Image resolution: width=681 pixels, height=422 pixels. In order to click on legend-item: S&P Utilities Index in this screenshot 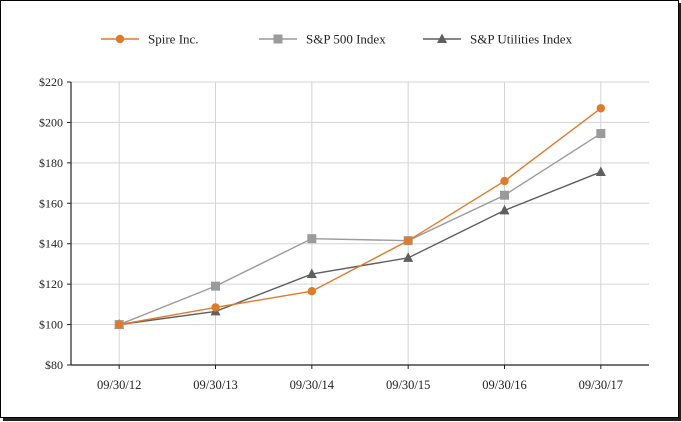, I will do `click(498, 39)`.